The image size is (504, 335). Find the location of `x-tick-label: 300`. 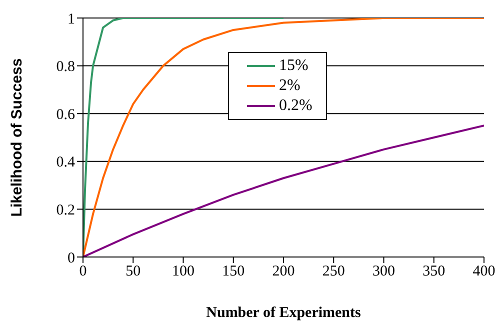

x-tick-label: 300 is located at coordinates (383, 272).